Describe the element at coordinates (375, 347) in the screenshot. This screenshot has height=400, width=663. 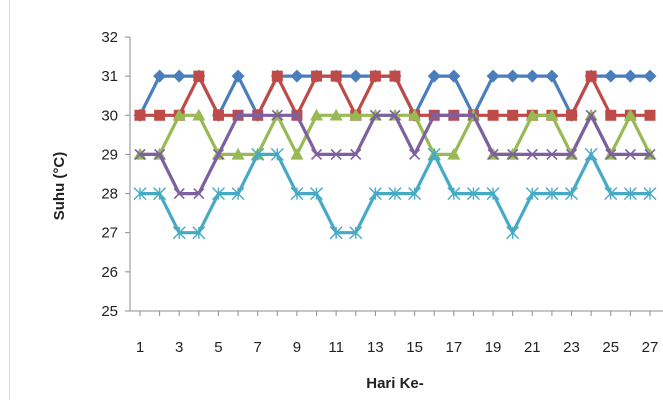
I see `x-tick-label: 13` at that location.